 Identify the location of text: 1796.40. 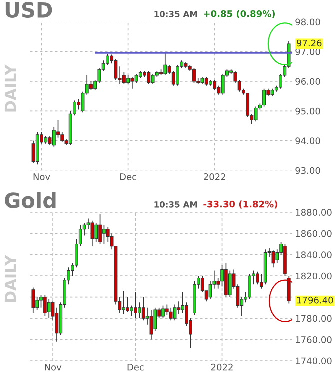
(315, 300).